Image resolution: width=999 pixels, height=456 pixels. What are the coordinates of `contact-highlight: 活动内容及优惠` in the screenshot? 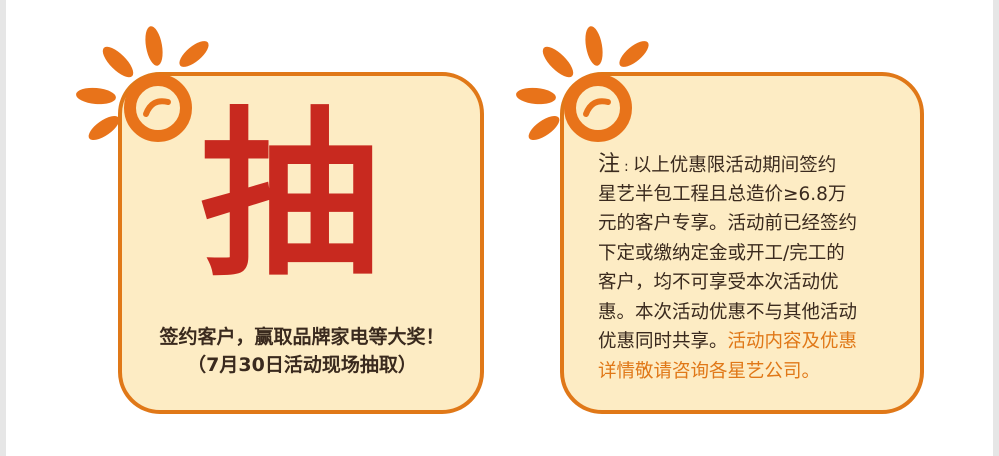 It's located at (792, 341).